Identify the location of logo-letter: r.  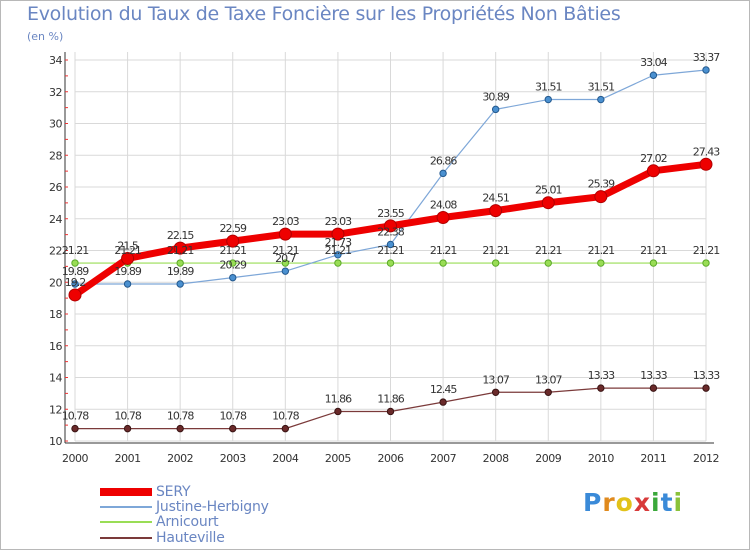
(609, 502).